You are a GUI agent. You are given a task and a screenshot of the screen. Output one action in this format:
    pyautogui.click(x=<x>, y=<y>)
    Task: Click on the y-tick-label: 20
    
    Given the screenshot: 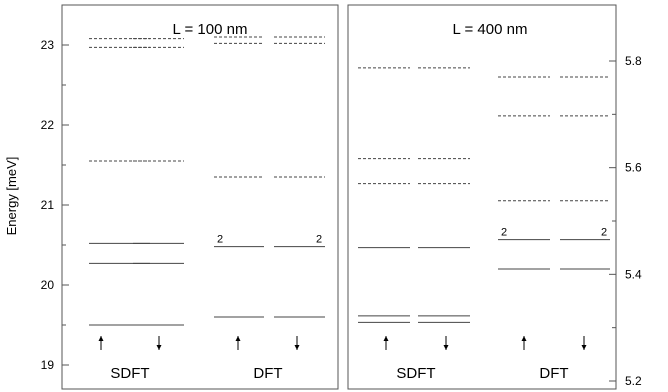 What is the action you would take?
    pyautogui.click(x=48, y=285)
    